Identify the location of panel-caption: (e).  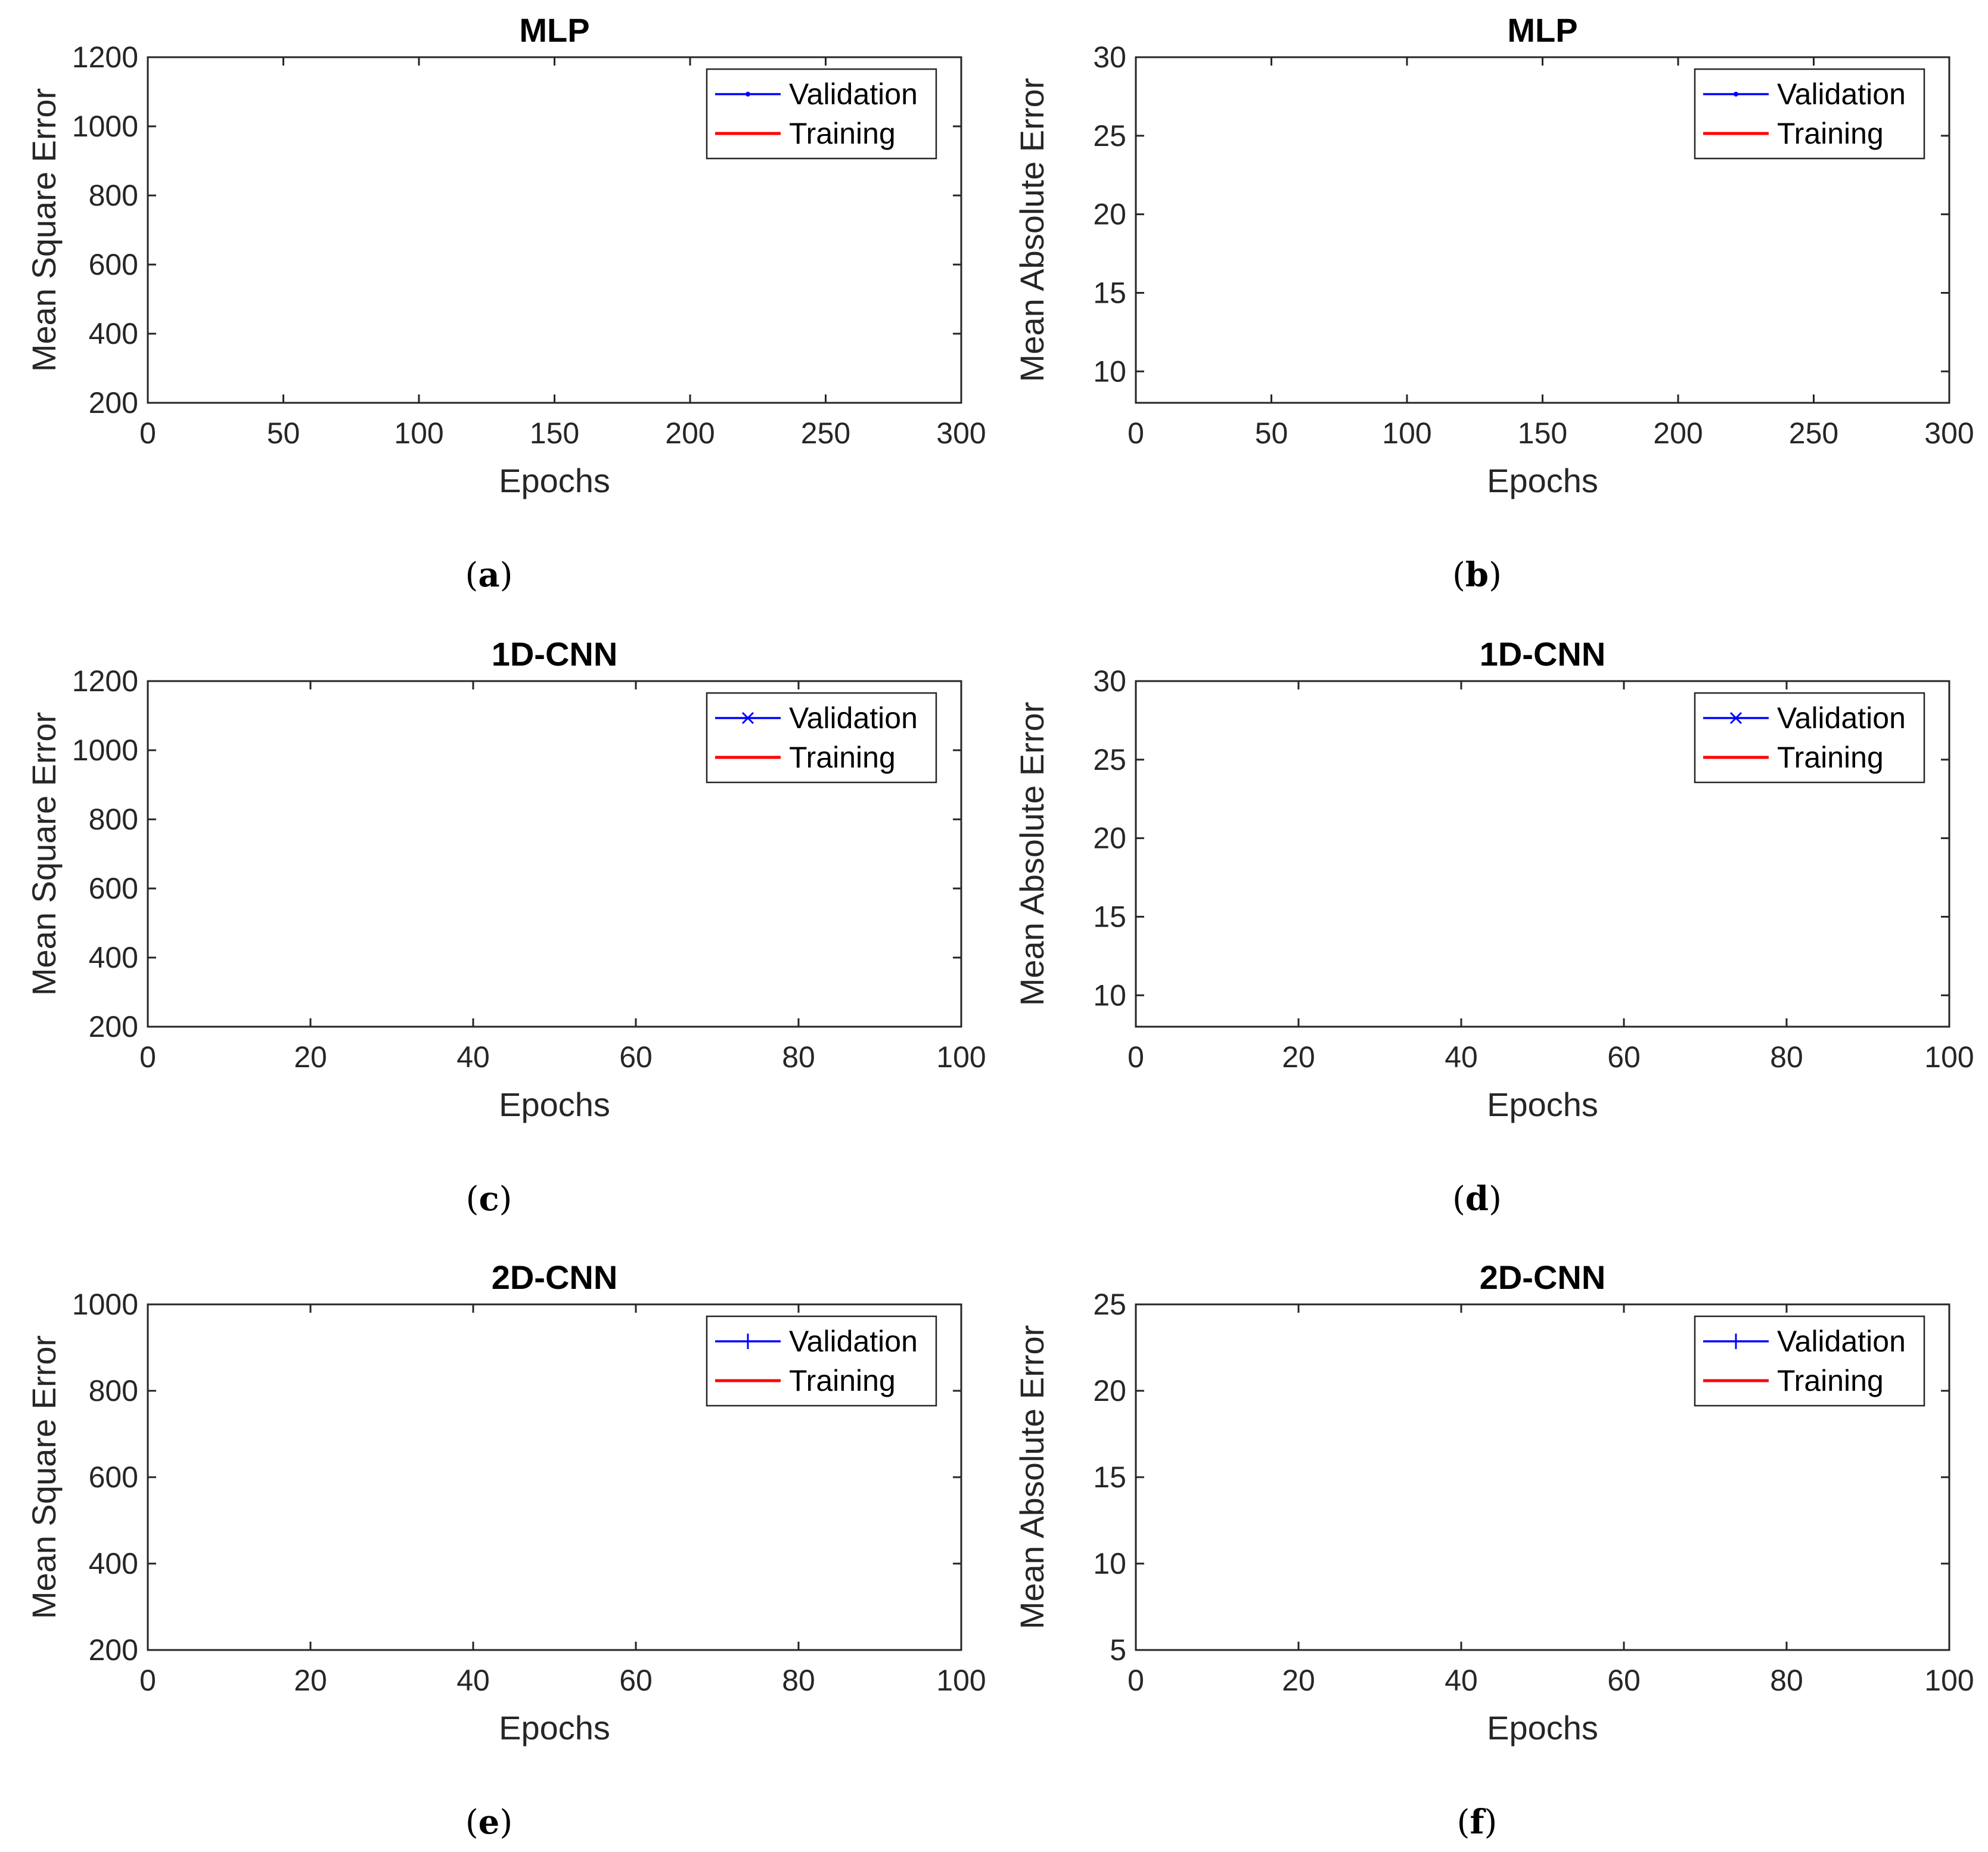
(488, 1822).